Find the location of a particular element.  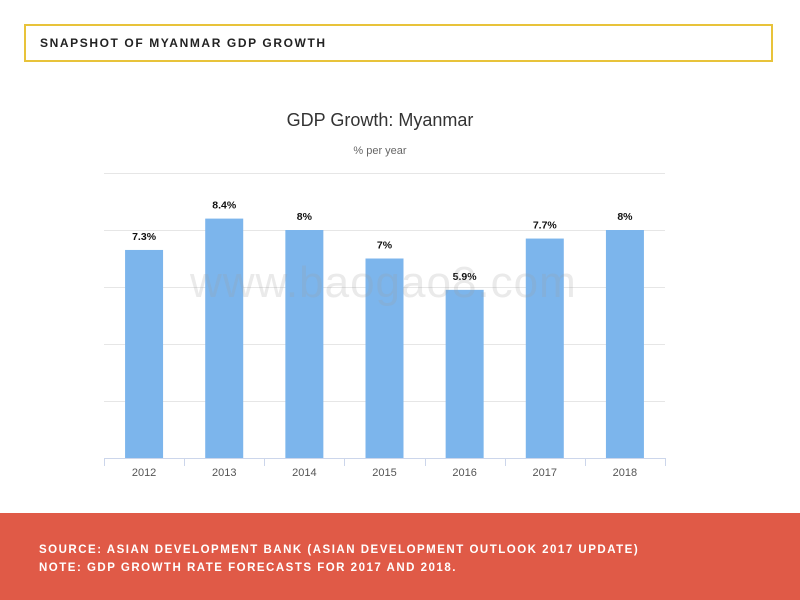

bar-2017 is located at coordinates (544, 348).